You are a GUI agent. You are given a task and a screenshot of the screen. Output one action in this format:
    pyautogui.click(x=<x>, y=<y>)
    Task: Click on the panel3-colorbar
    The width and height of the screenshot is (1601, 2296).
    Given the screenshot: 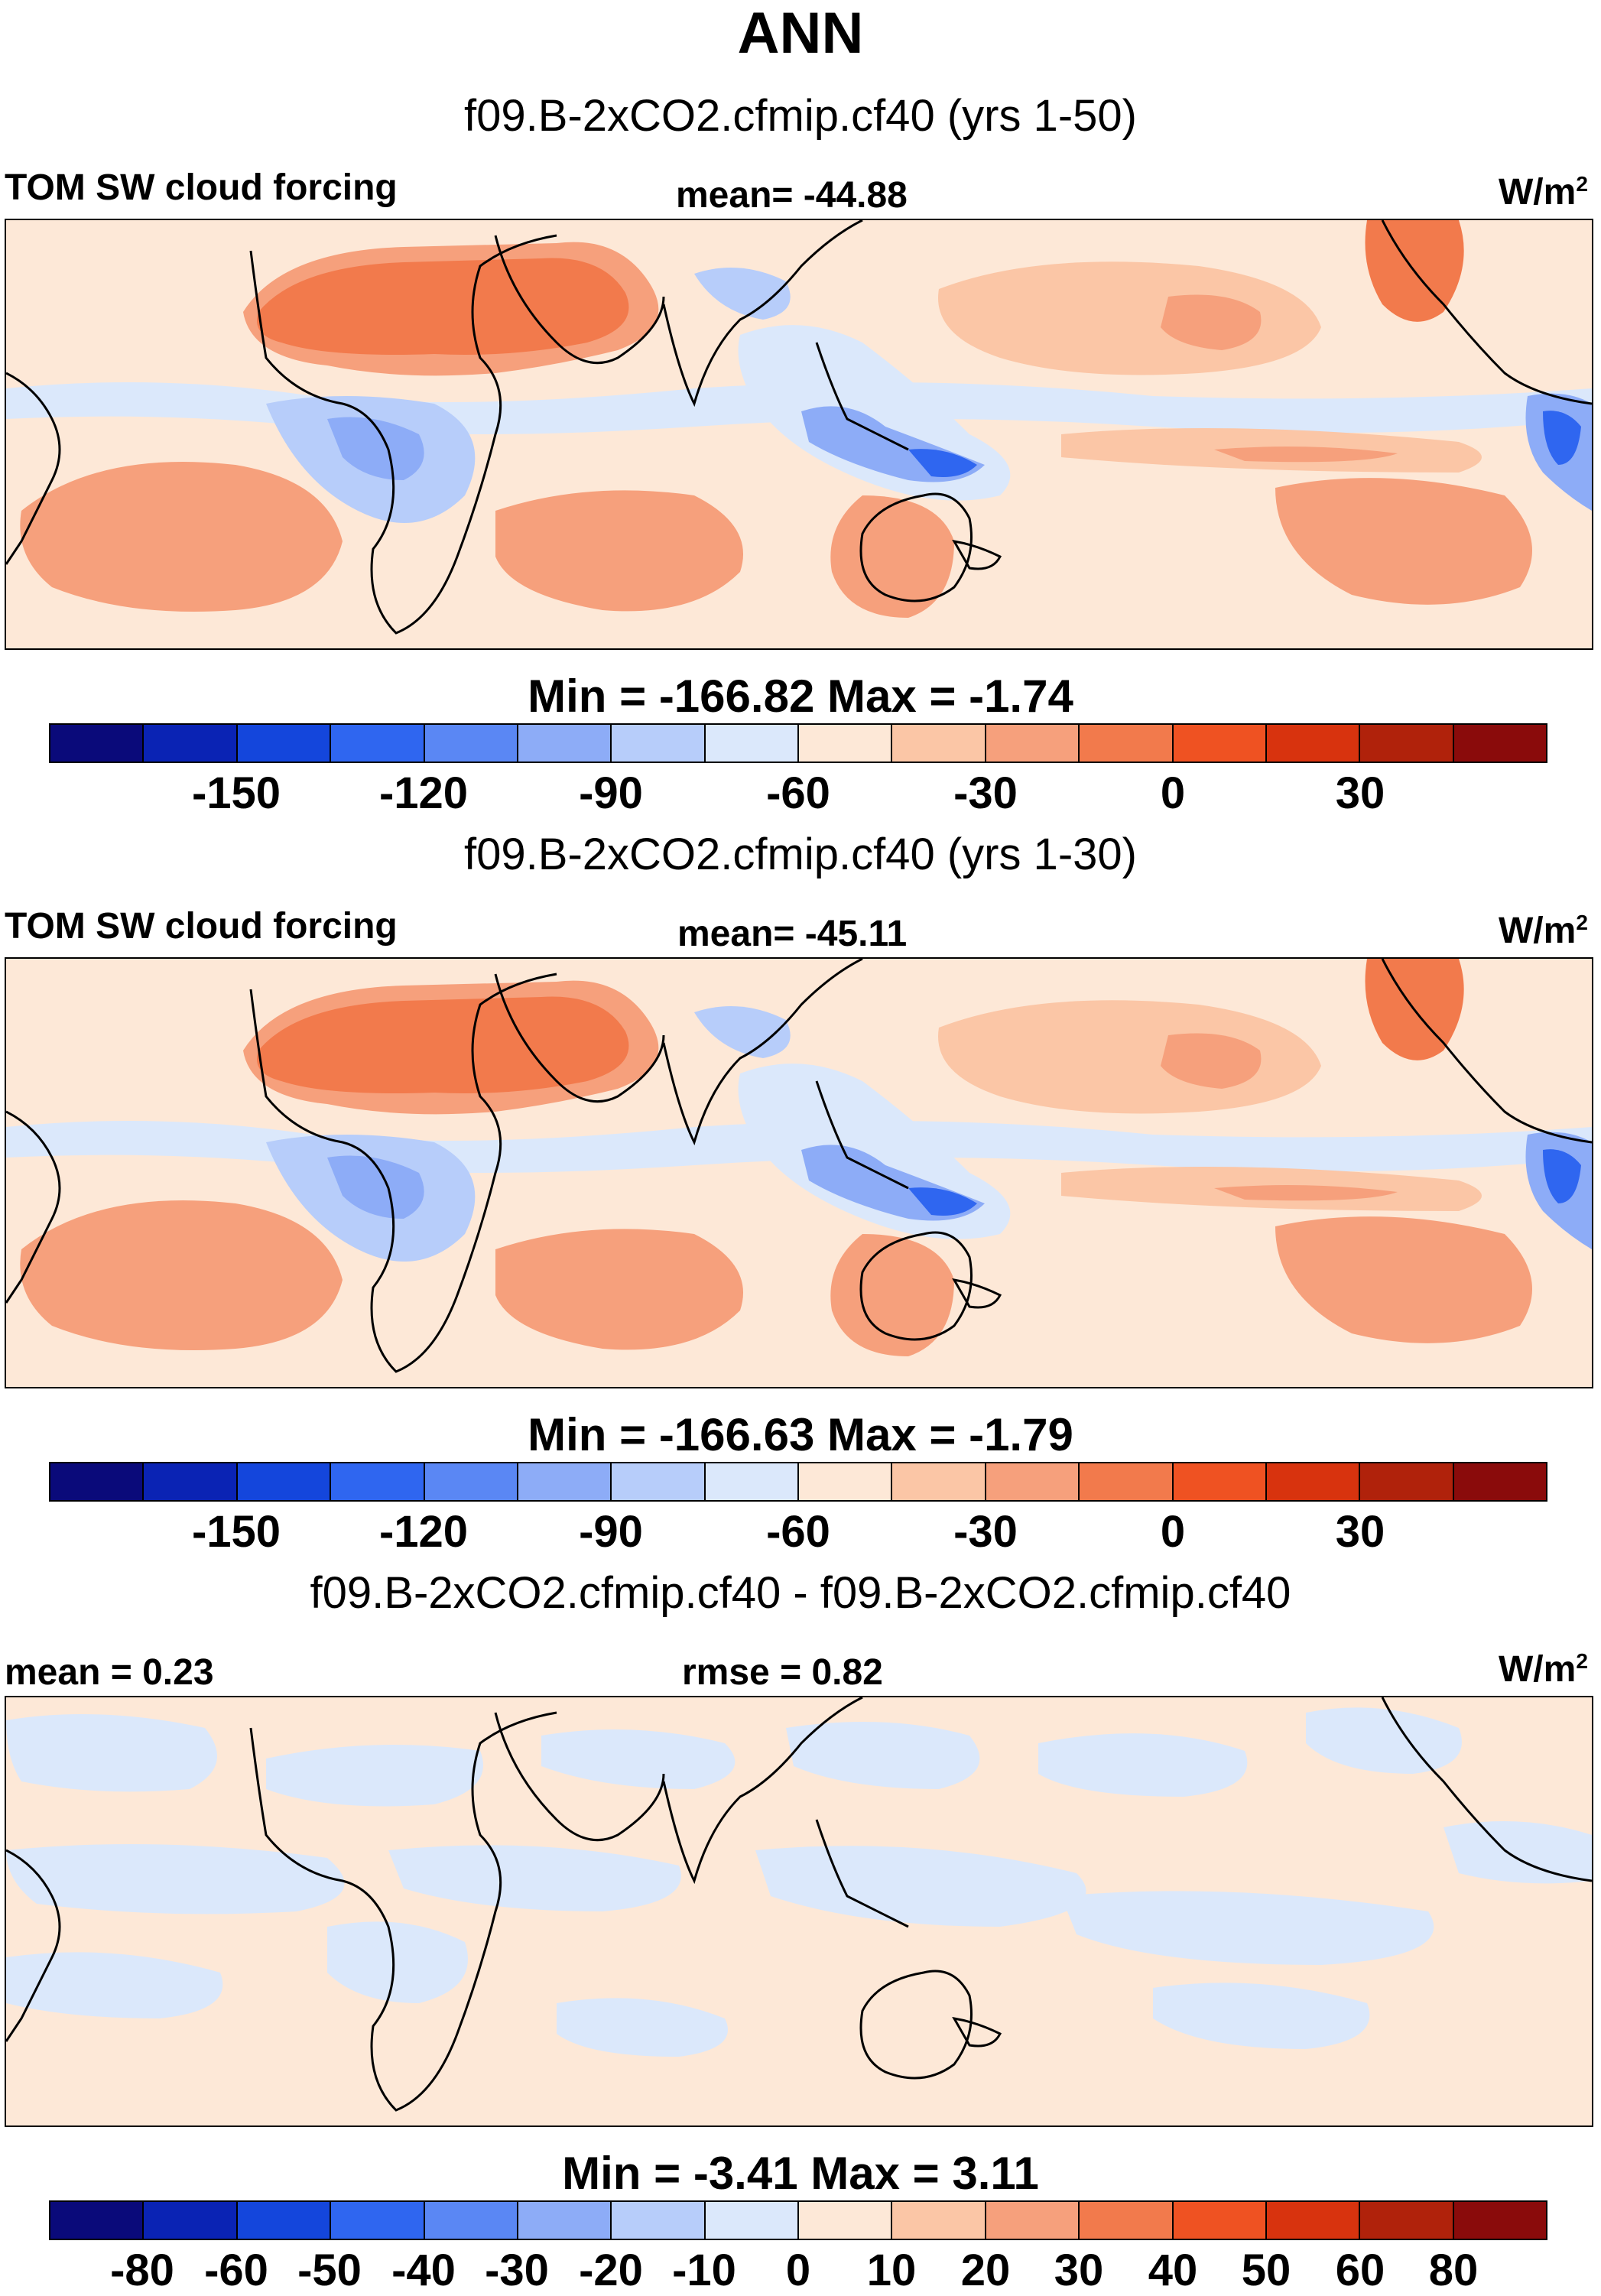 What is the action you would take?
    pyautogui.click(x=798, y=2220)
    